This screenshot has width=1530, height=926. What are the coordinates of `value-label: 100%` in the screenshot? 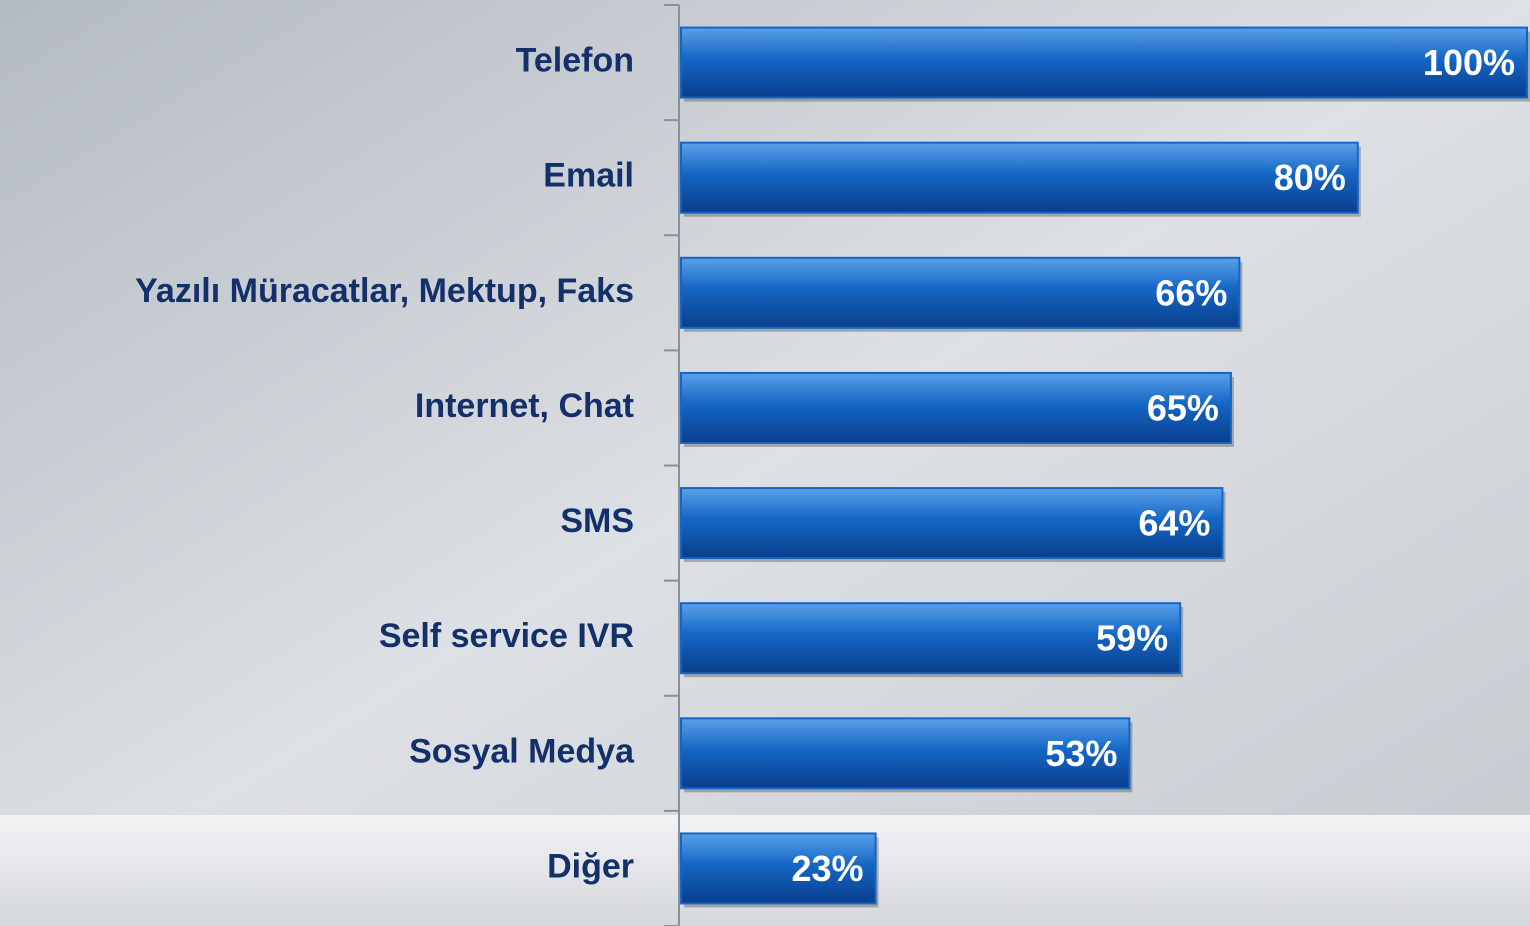 It's located at (1469, 62).